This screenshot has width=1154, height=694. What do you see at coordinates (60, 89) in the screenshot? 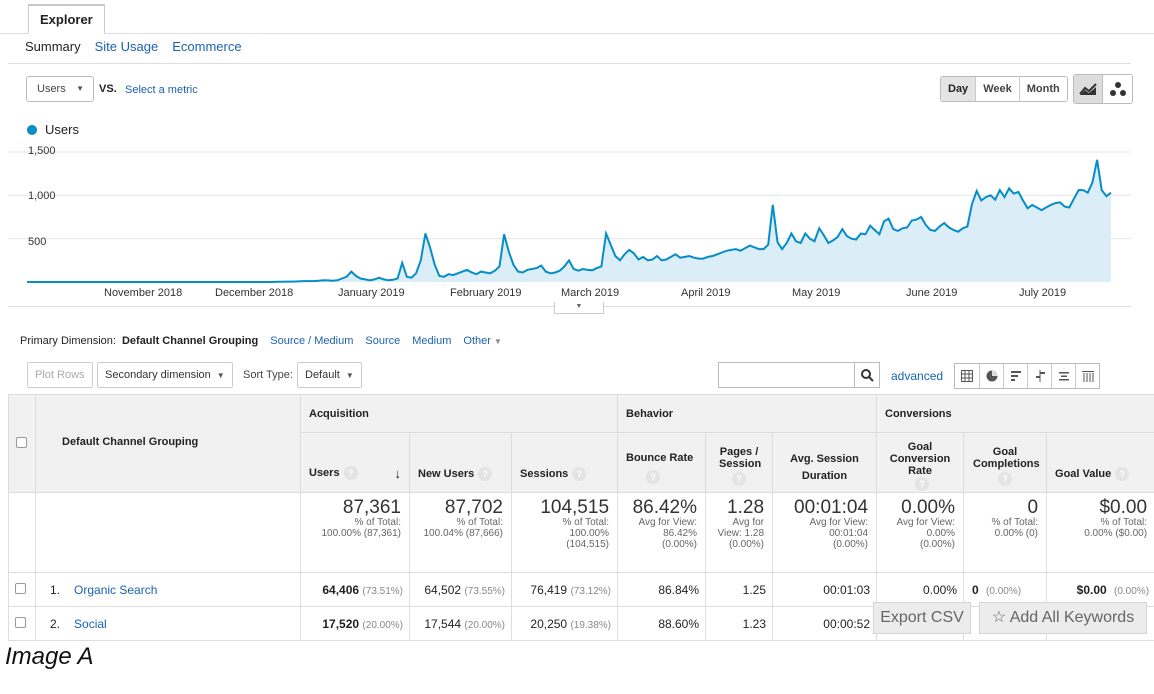
I see `metric-select: Users ▼` at bounding box center [60, 89].